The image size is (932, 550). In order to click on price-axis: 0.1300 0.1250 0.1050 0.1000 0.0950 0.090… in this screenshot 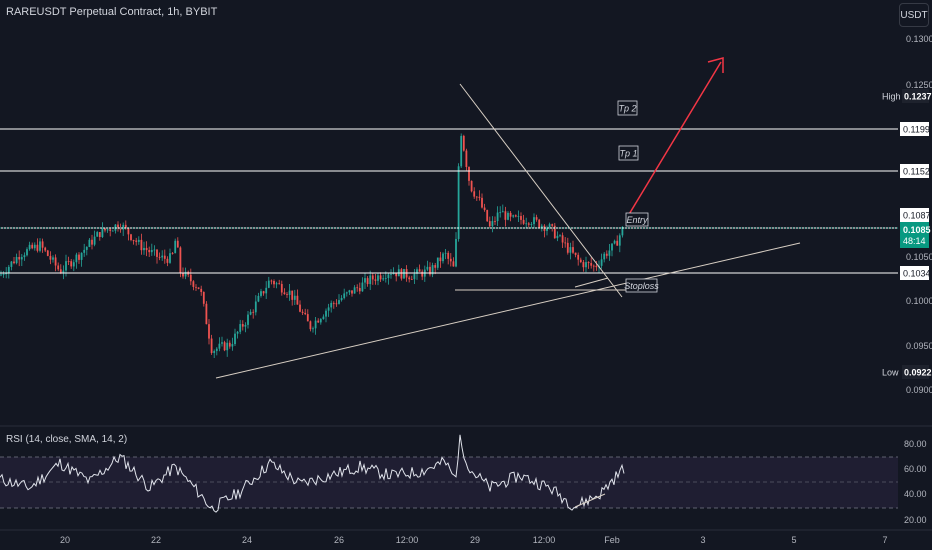, I will do `click(919, 214)`.